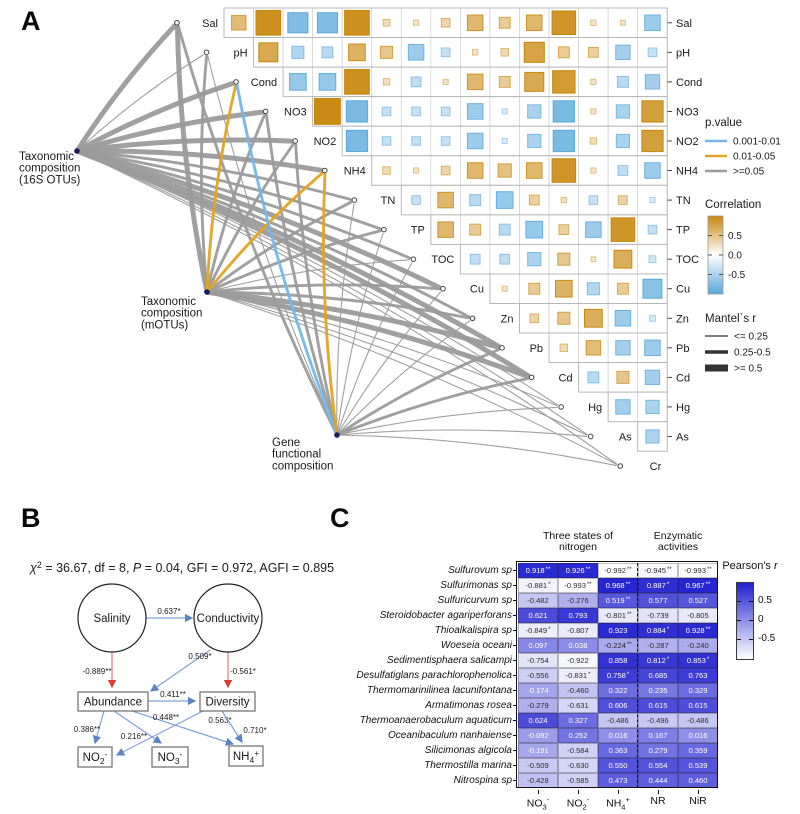 Image resolution: width=800 pixels, height=814 pixels. What do you see at coordinates (578, 541) in the screenshot?
I see `heatmap-group-header-0: Three states of nitrogen` at bounding box center [578, 541].